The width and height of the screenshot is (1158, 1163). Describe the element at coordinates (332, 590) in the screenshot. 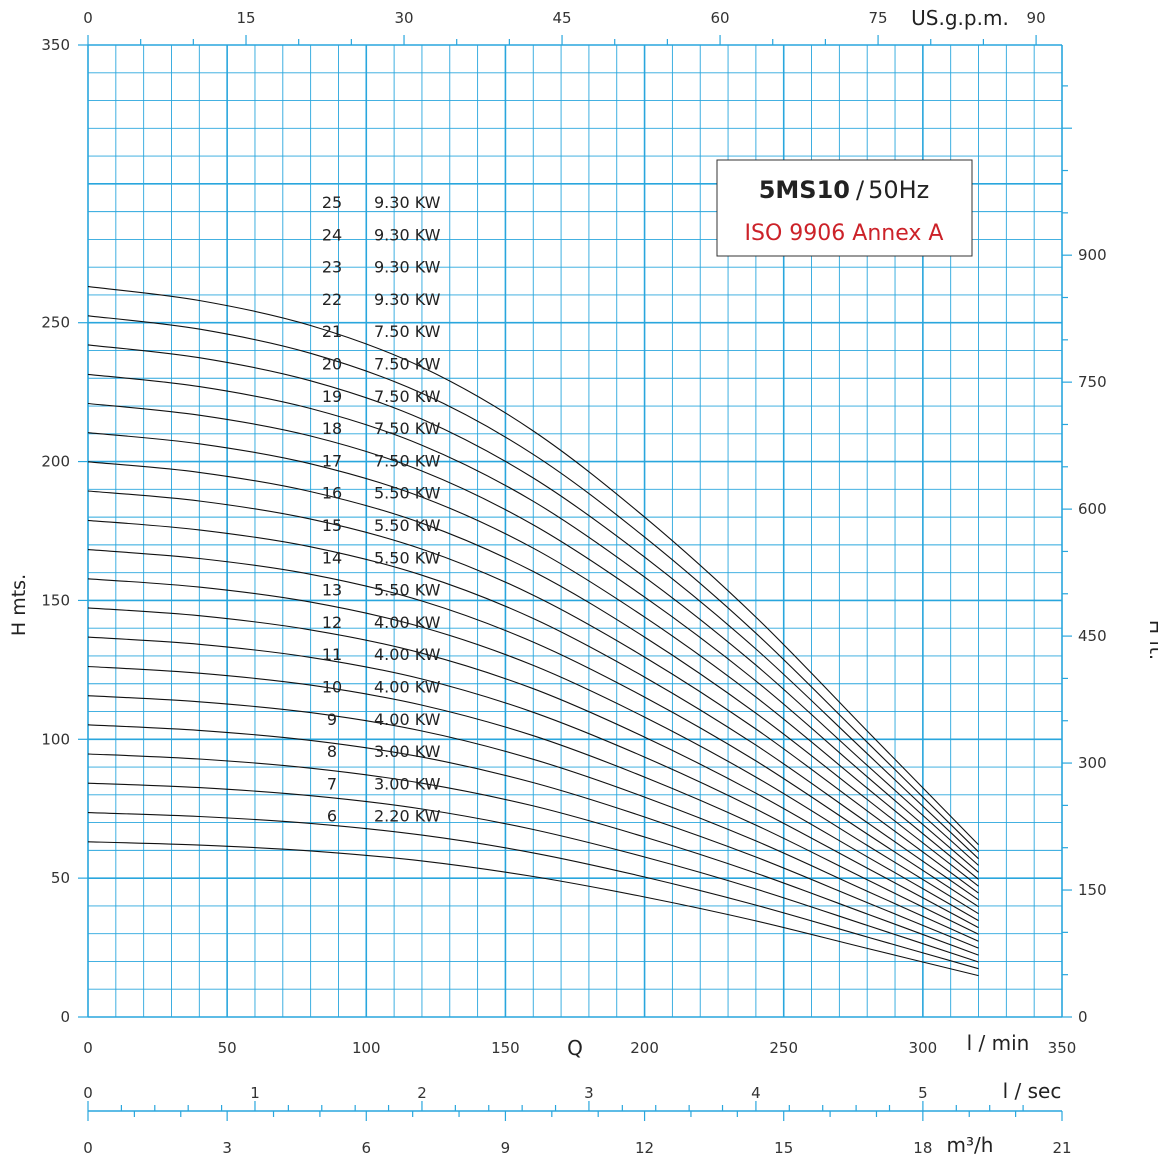

I see `curve-stage-label: 13` at that location.